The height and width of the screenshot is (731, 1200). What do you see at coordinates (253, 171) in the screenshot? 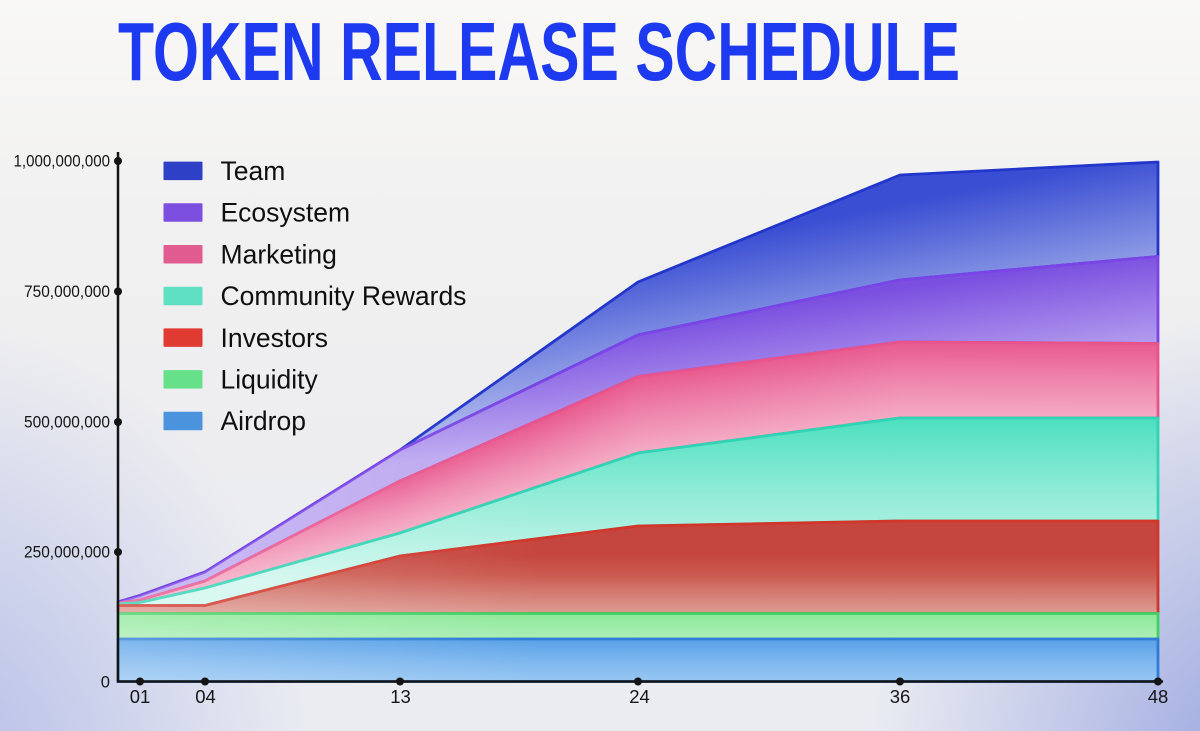
I see `svg-text: Team` at bounding box center [253, 171].